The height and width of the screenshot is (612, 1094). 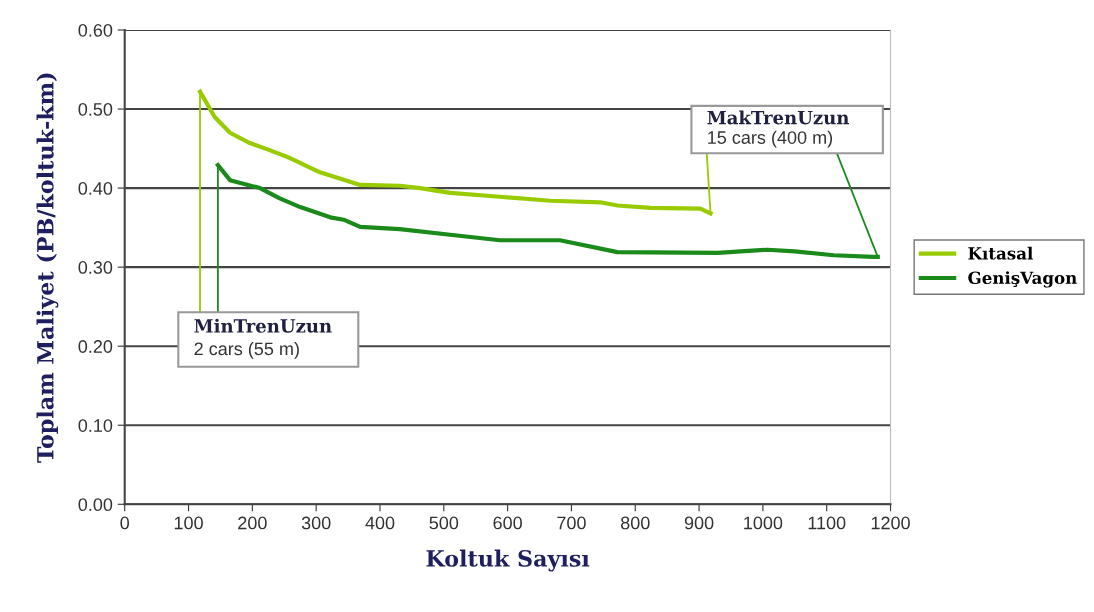 What do you see at coordinates (47, 268) in the screenshot?
I see `y-axis-title: Toplam Maliyet (PB/koltuk-km)` at bounding box center [47, 268].